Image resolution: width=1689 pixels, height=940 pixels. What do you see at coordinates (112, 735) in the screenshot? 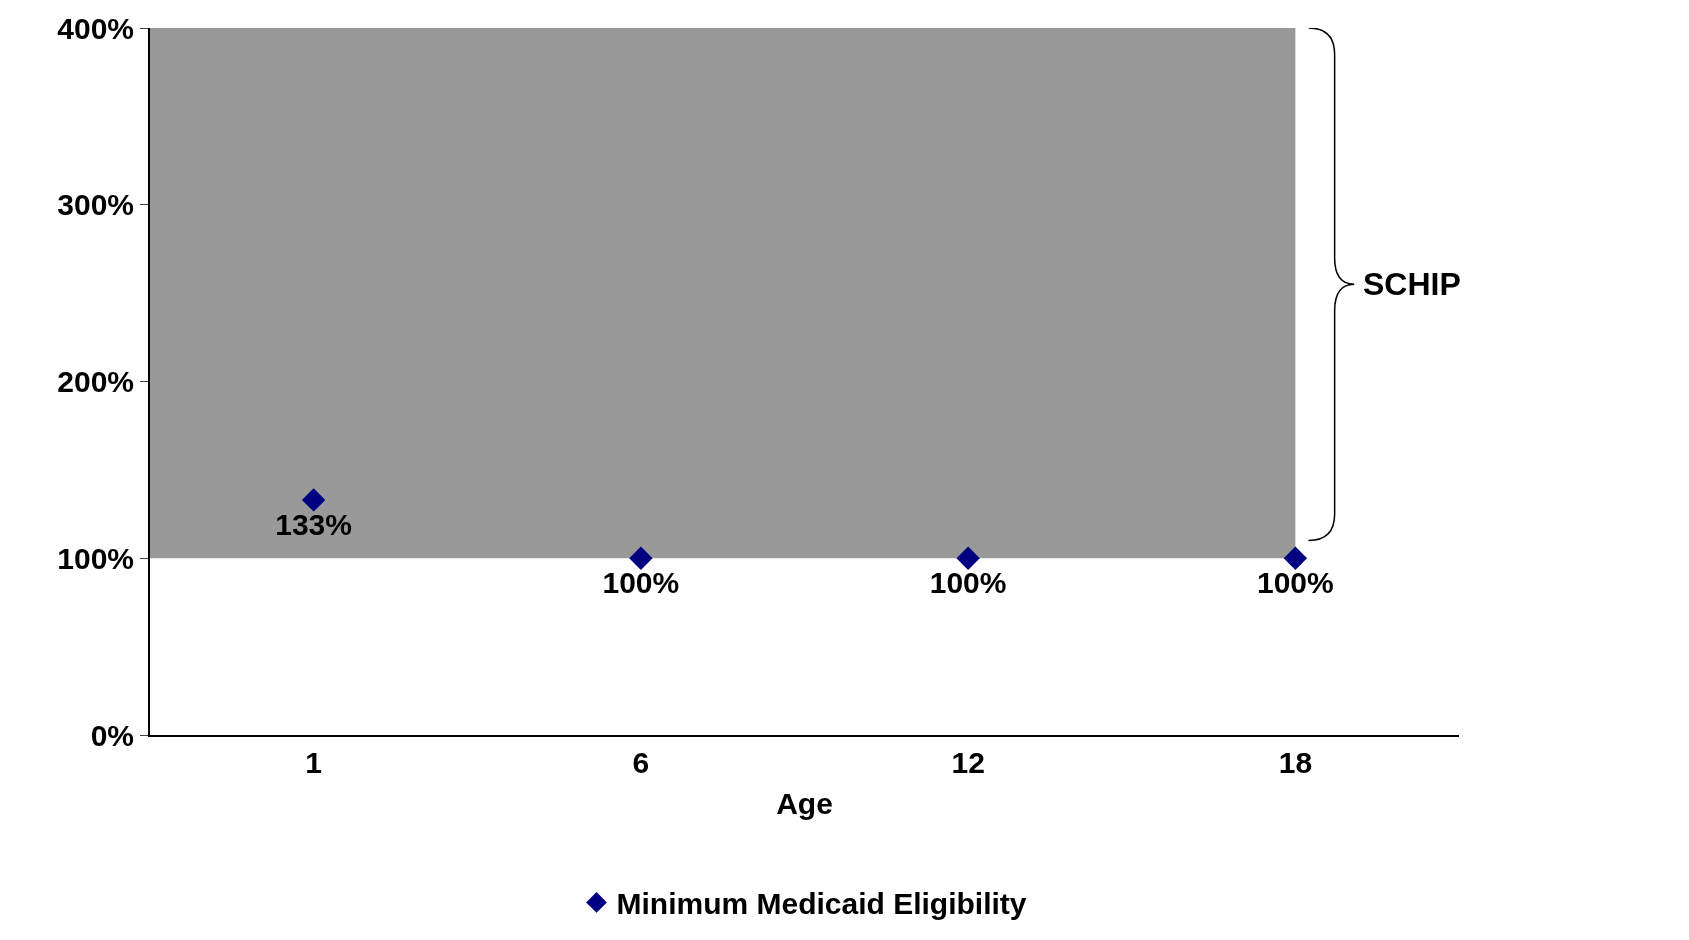
I see `y-tick-label: 0%` at bounding box center [112, 735].